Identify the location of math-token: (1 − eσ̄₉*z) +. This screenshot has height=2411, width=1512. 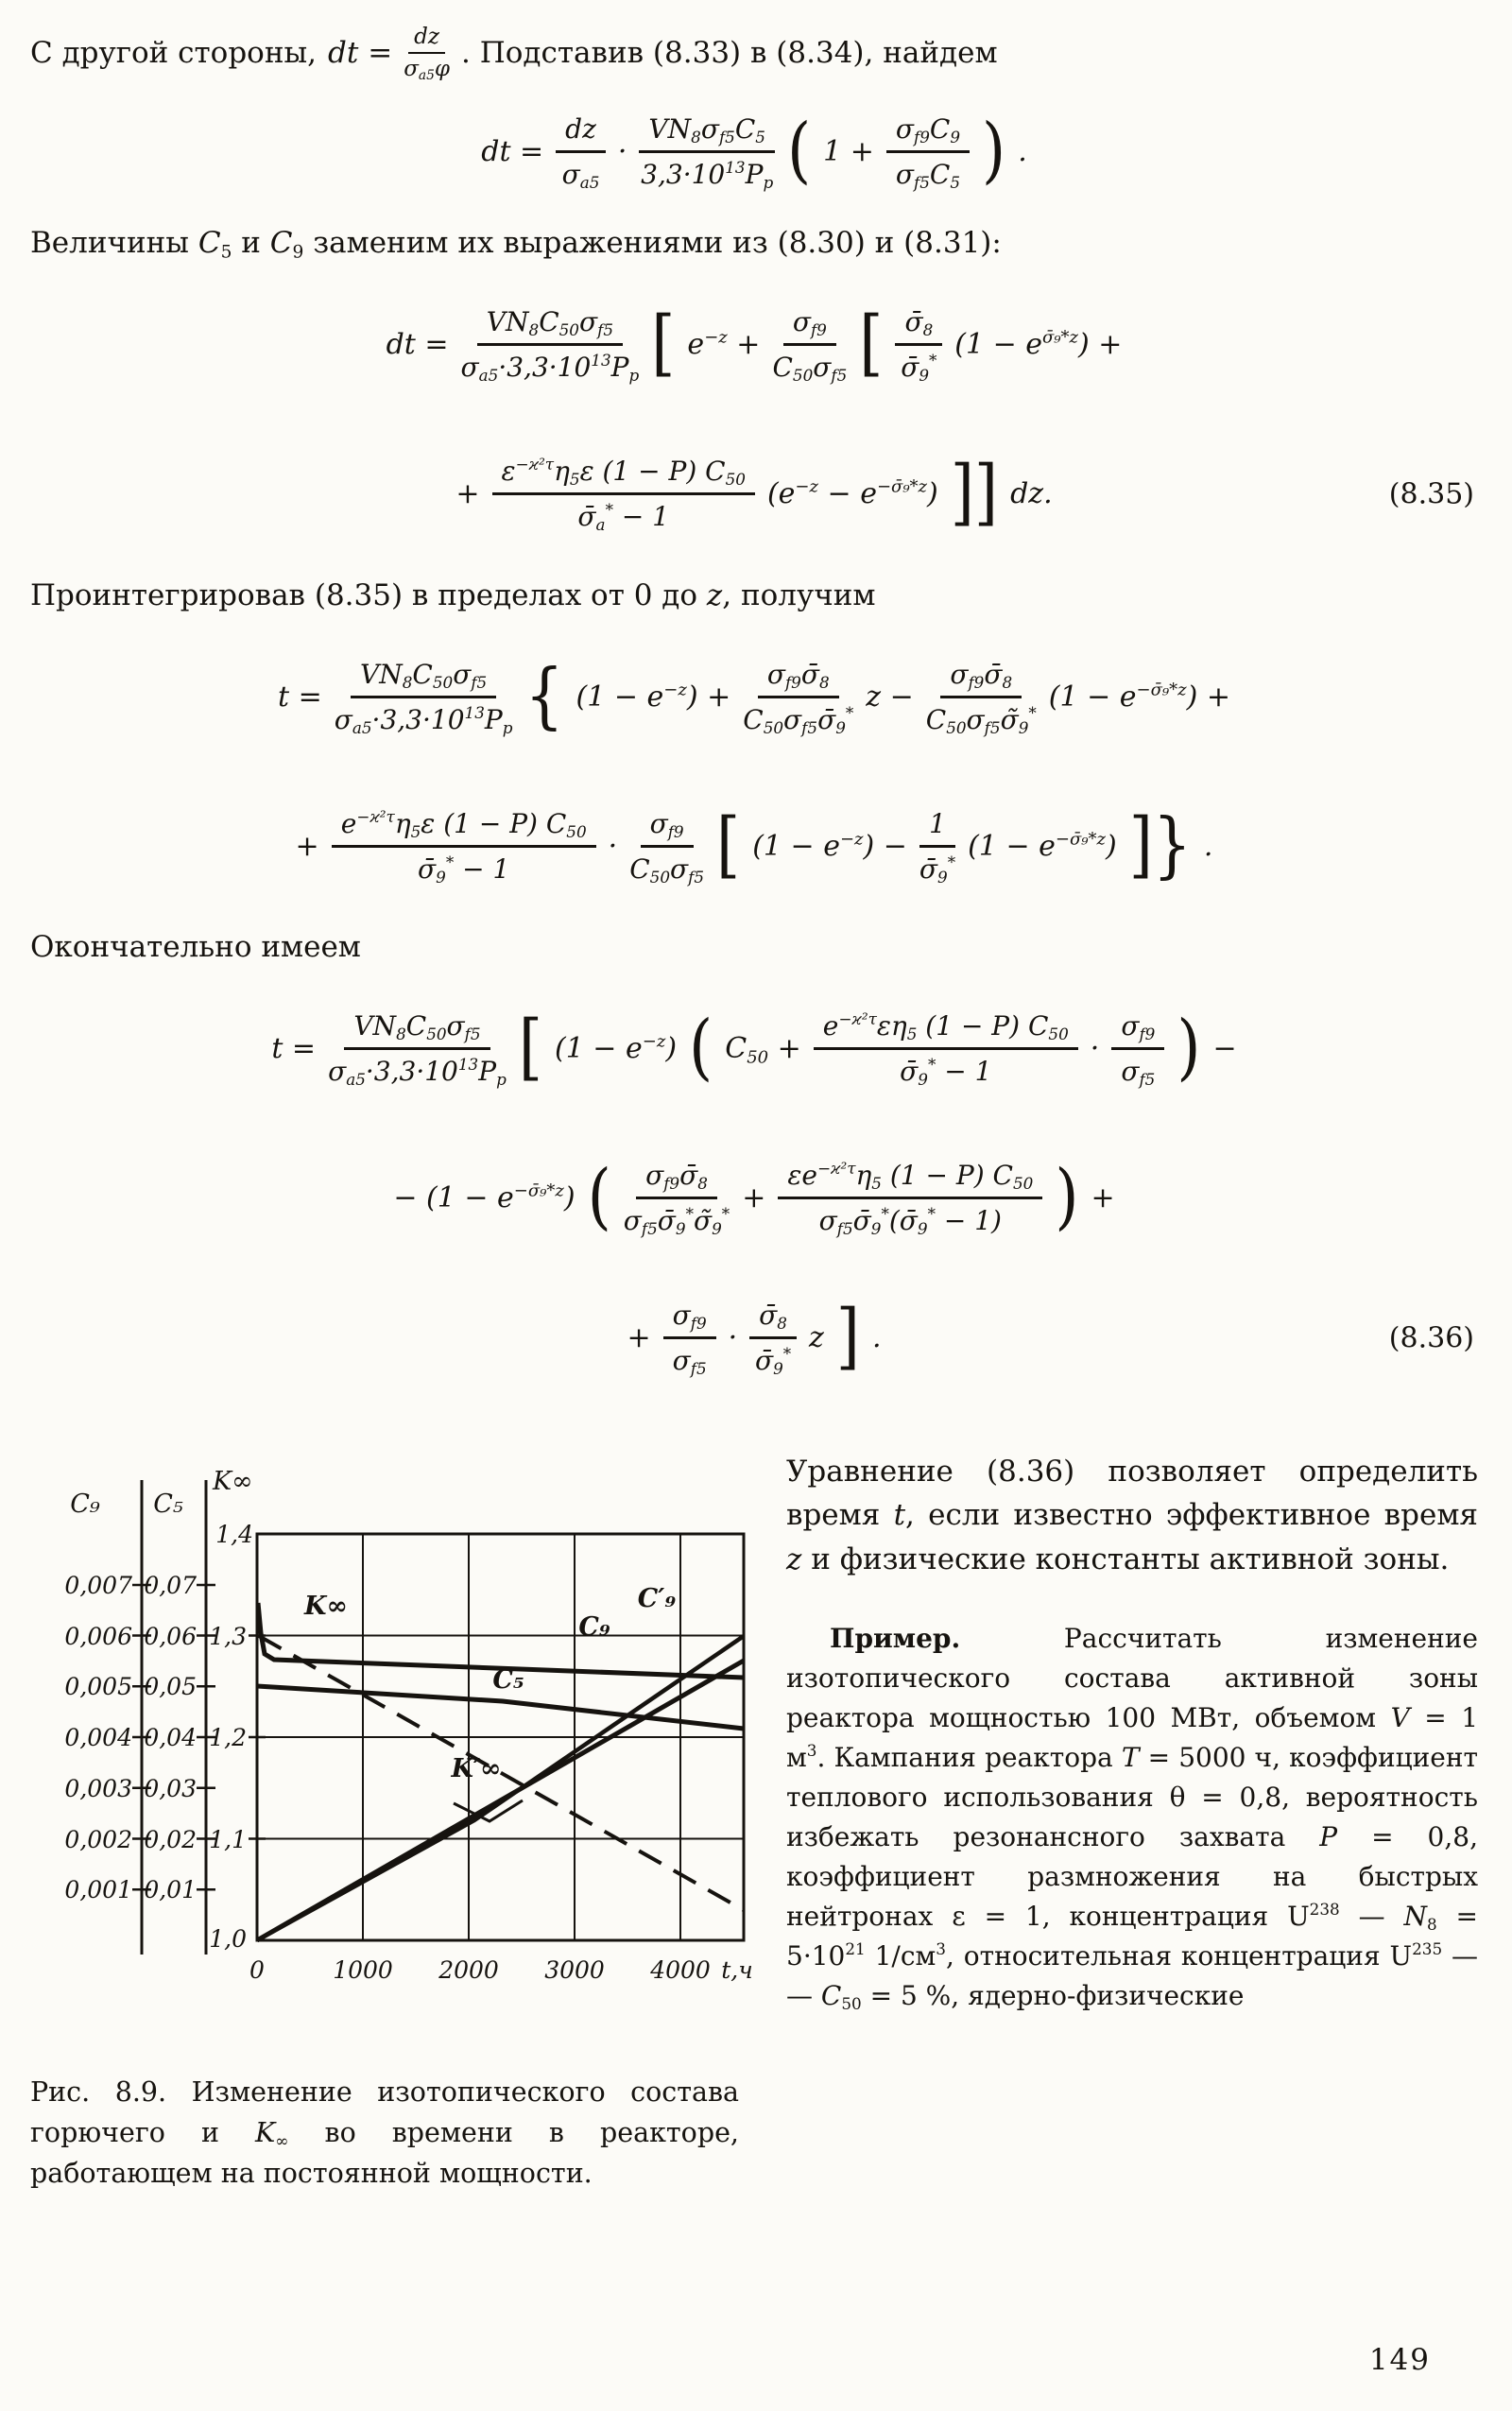
(1038, 344).